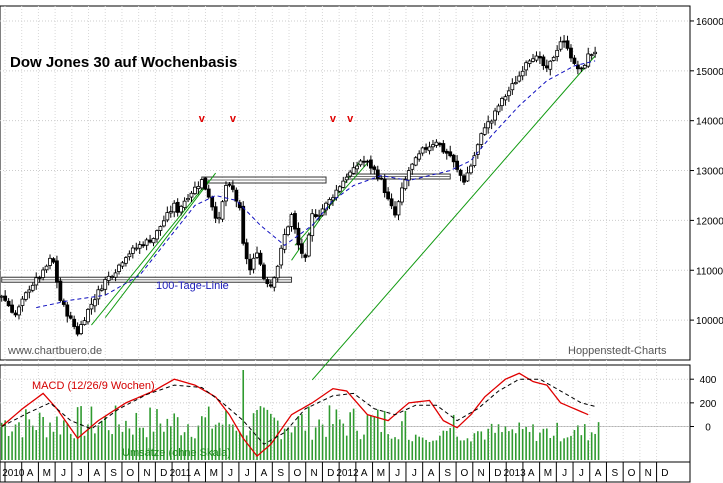 The width and height of the screenshot is (723, 483). I want to click on source-right: Hoppenstedt-Charts, so click(617, 351).